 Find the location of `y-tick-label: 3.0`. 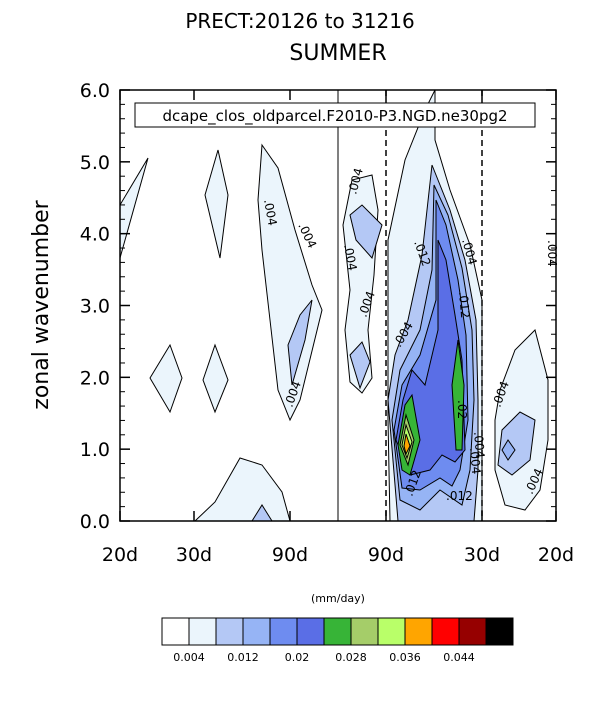

y-tick-label: 3.0 is located at coordinates (95, 307).